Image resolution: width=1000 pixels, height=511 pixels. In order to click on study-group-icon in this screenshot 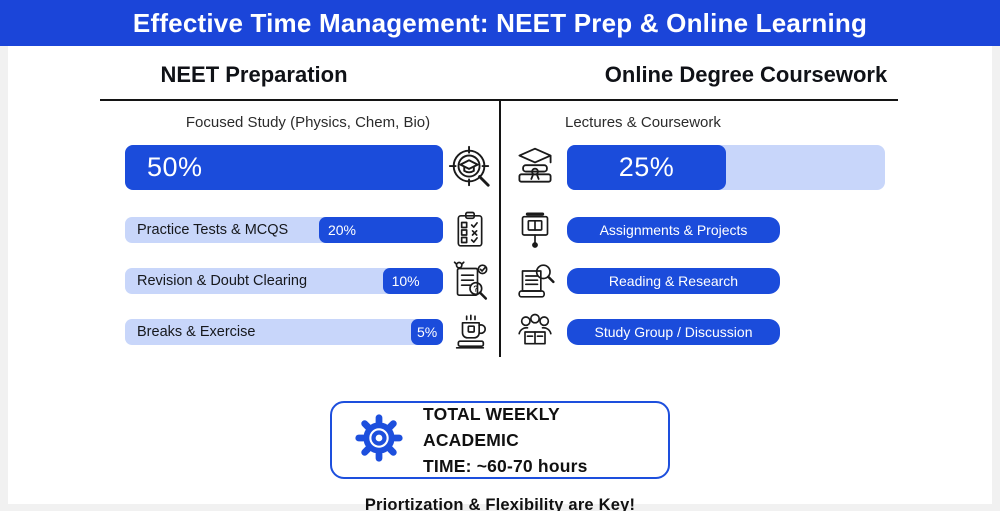, I will do `click(535, 332)`.